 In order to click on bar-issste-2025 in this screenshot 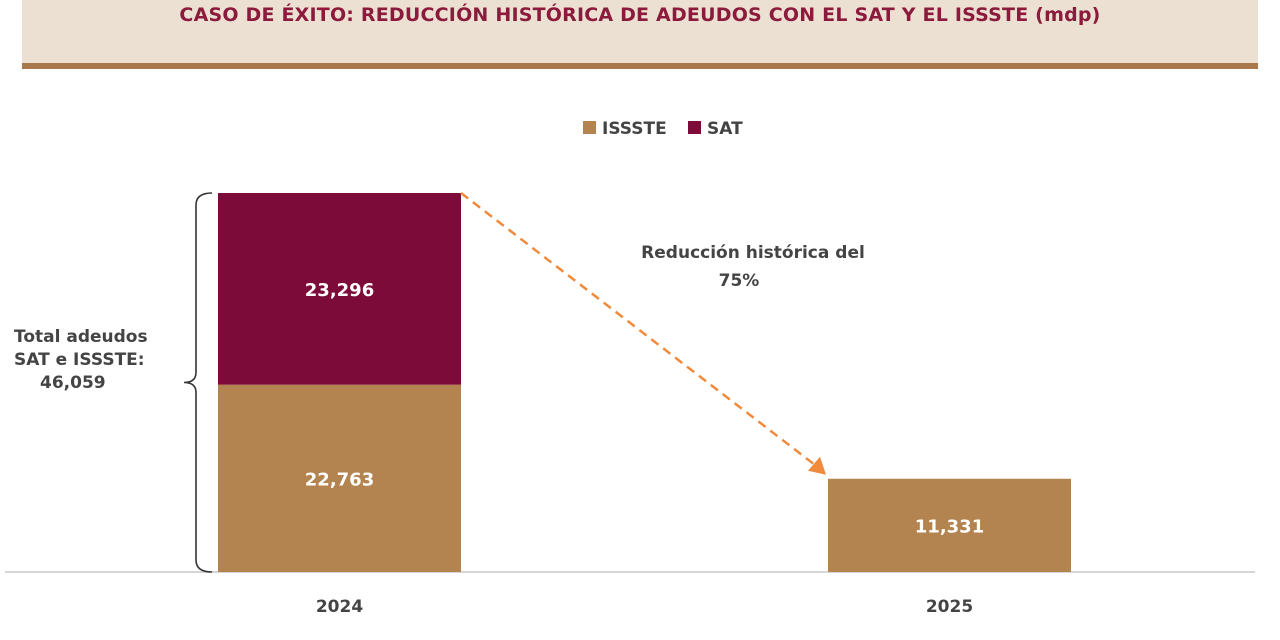, I will do `click(949, 525)`.